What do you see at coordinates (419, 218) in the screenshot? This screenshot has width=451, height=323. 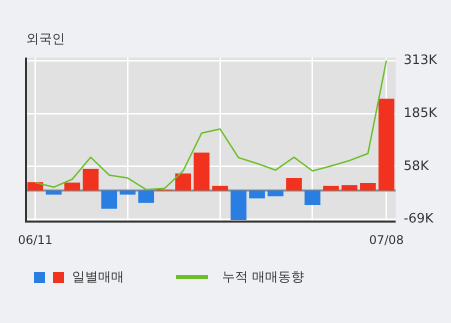 I see `y-tick-label: -69K` at bounding box center [419, 218].